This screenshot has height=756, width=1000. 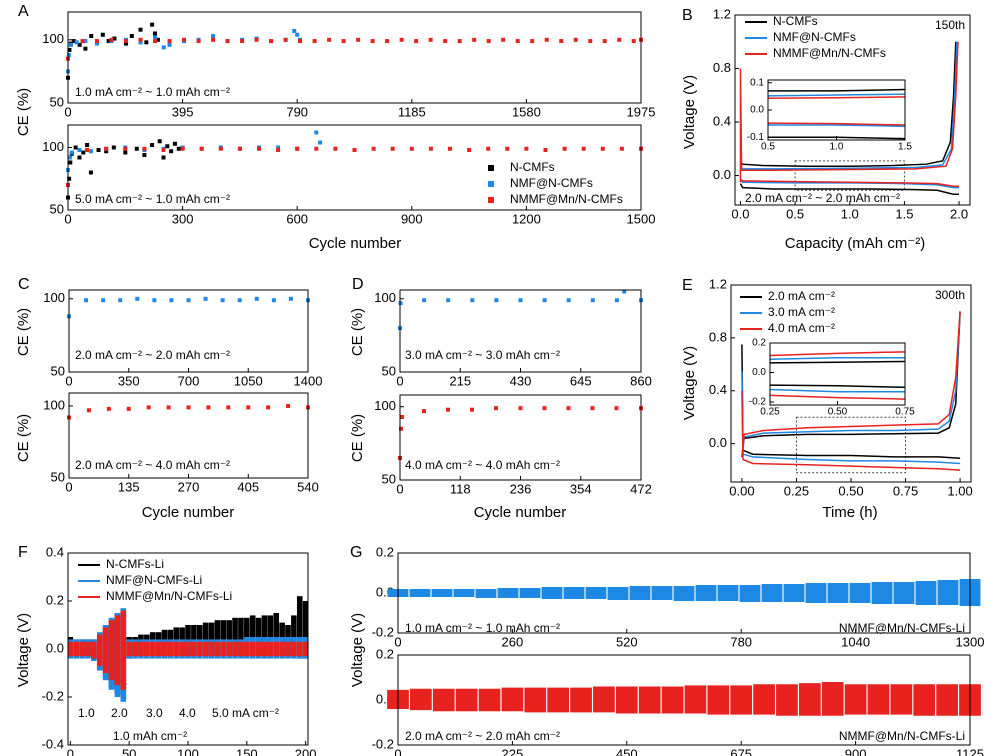 What do you see at coordinates (950, 25) in the screenshot?
I see `annotation: 150th` at bounding box center [950, 25].